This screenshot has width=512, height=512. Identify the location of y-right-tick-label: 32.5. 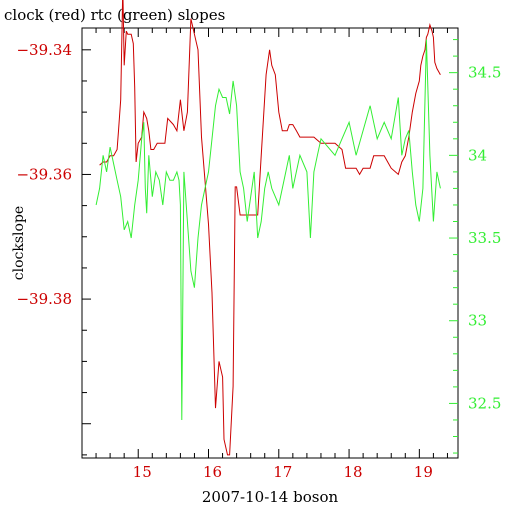
(484, 403).